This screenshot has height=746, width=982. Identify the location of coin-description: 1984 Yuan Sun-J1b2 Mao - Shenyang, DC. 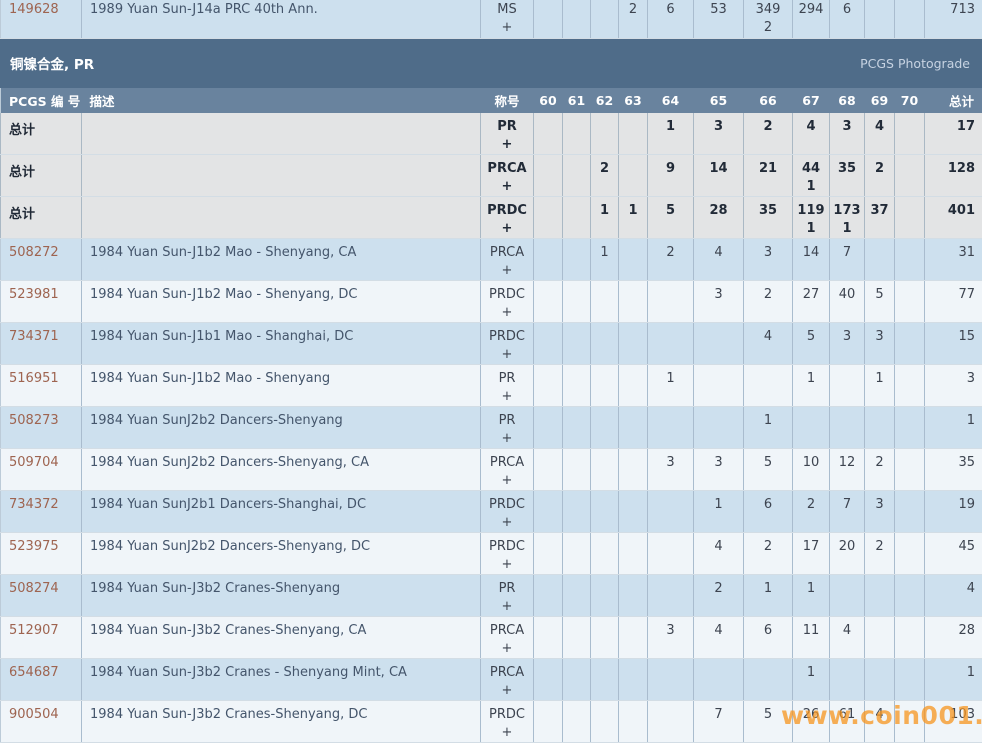
(281, 301).